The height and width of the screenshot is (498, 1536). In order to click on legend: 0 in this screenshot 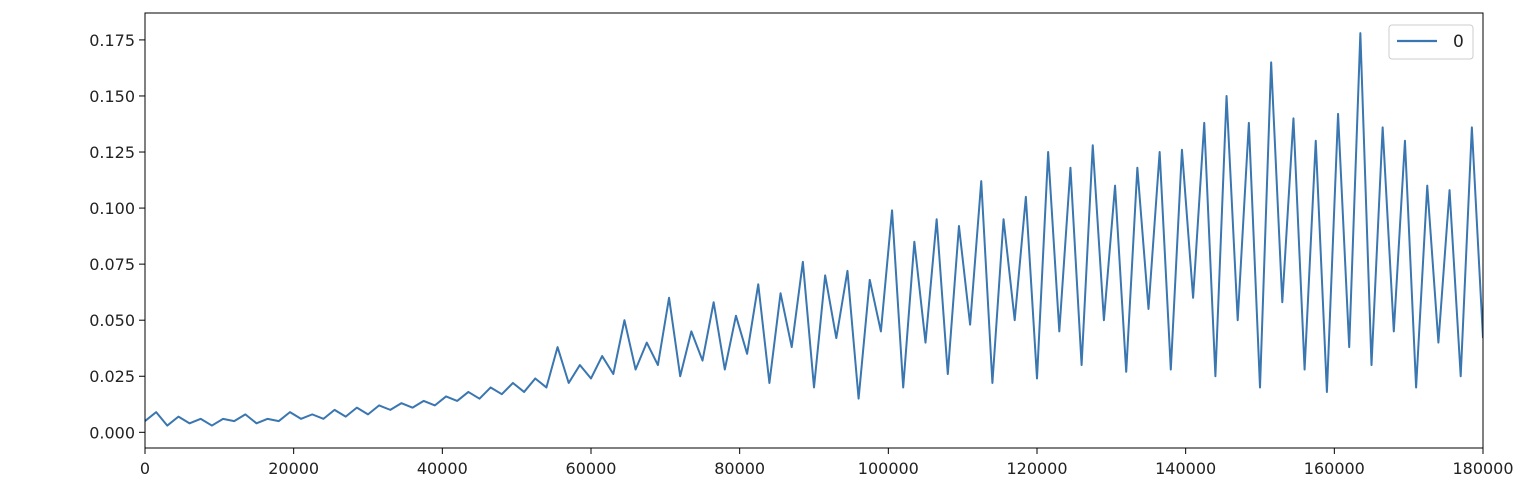, I will do `click(1431, 42)`.